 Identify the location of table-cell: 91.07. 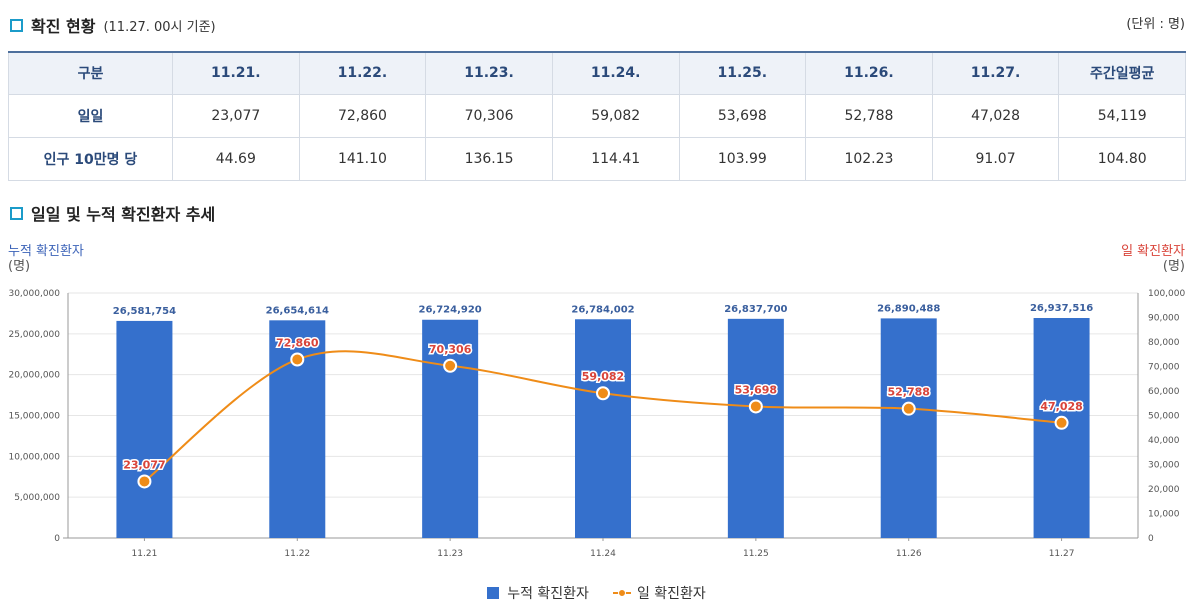
(995, 158).